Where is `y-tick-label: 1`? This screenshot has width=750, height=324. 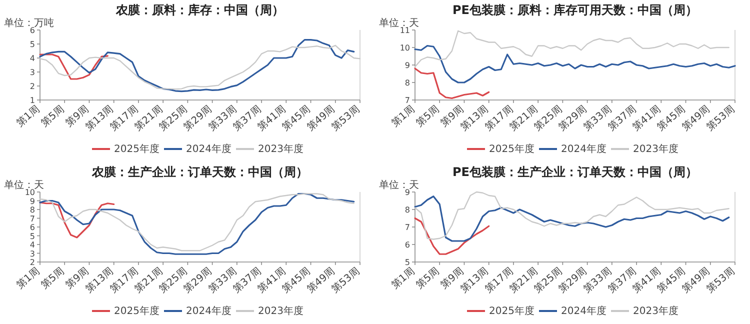
y-tick-label: 1 is located at coordinates (32, 100).